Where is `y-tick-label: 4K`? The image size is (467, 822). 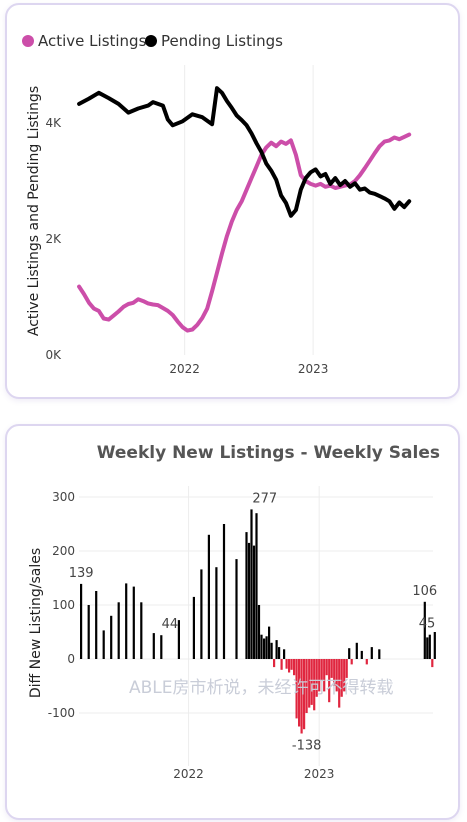
y-tick-label: 4K is located at coordinates (53, 123).